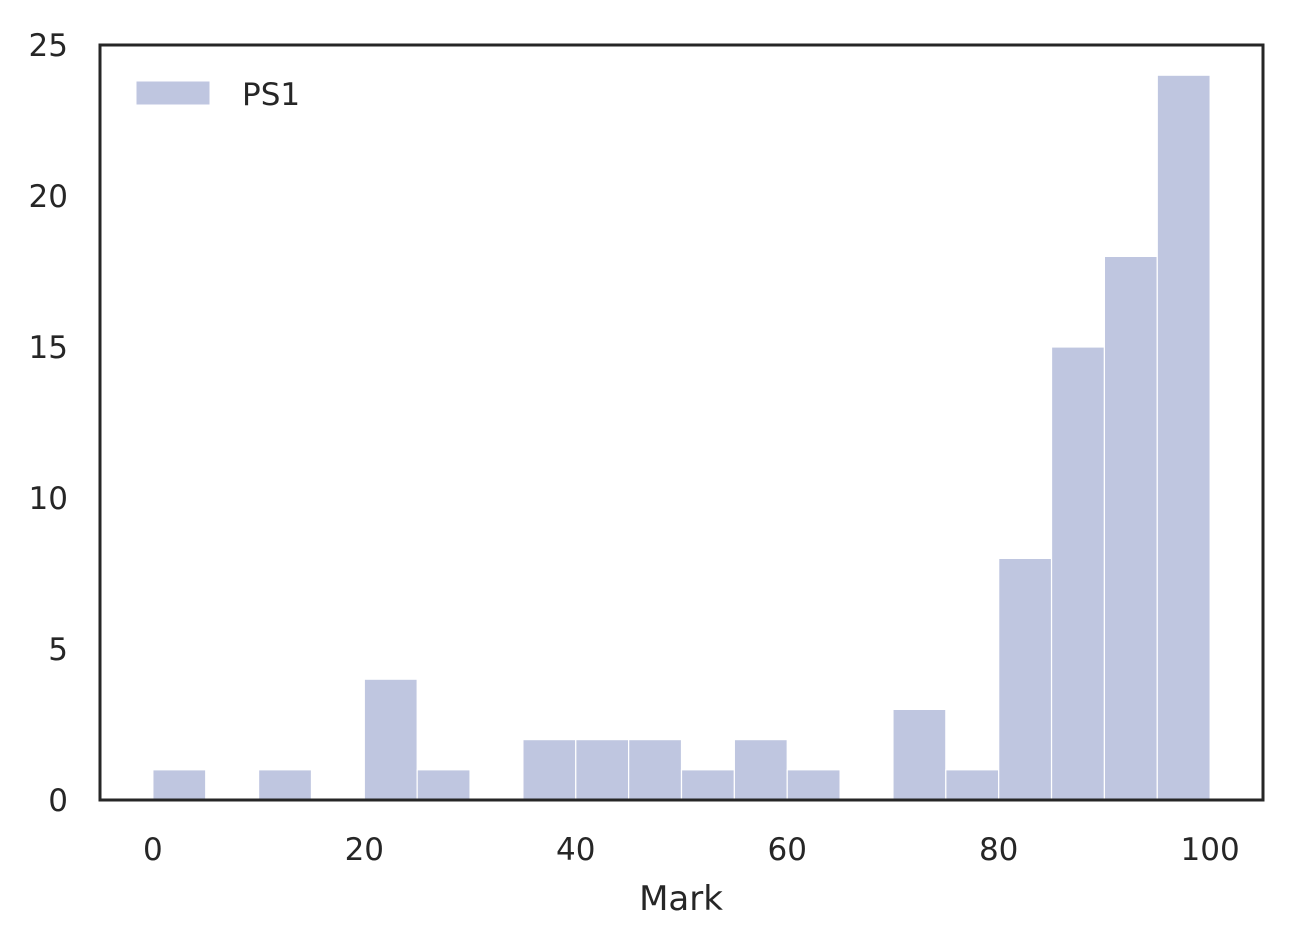  I want to click on x-tick-label: 40, so click(575, 850).